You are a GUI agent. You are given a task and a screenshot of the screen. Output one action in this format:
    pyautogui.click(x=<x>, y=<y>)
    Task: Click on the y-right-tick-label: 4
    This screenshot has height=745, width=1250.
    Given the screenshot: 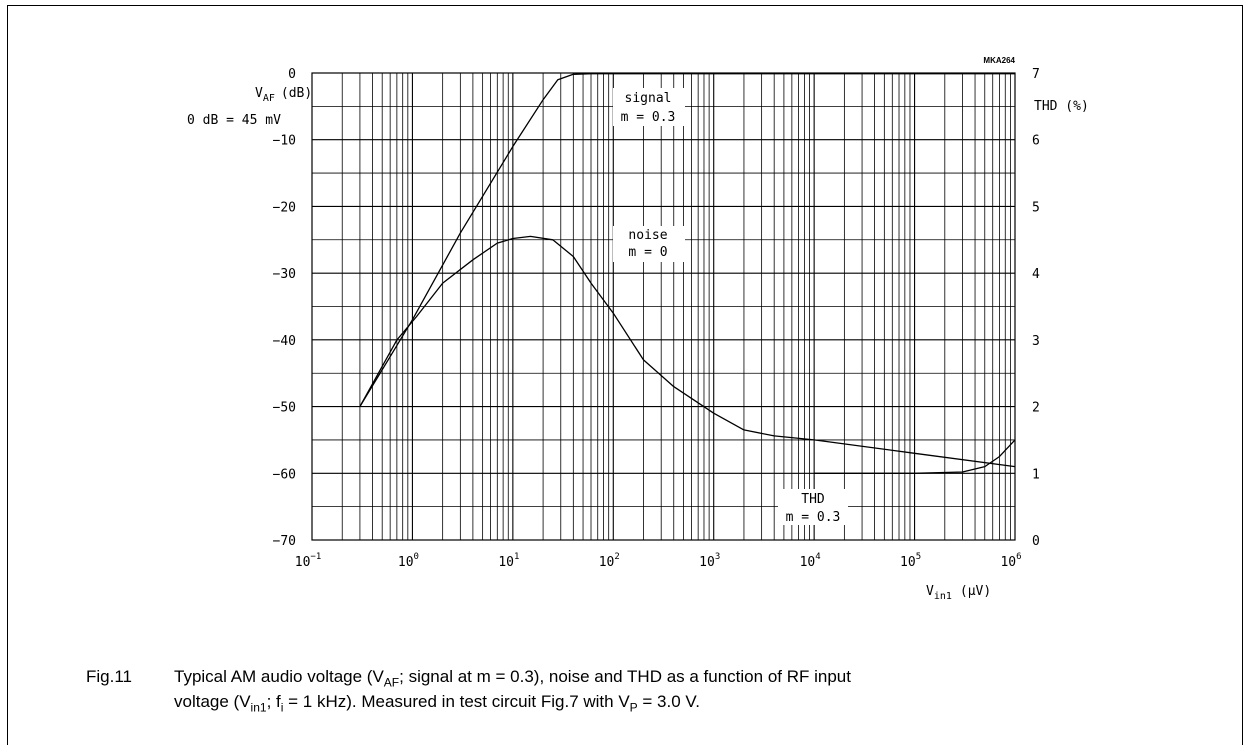 What is the action you would take?
    pyautogui.click(x=1036, y=274)
    